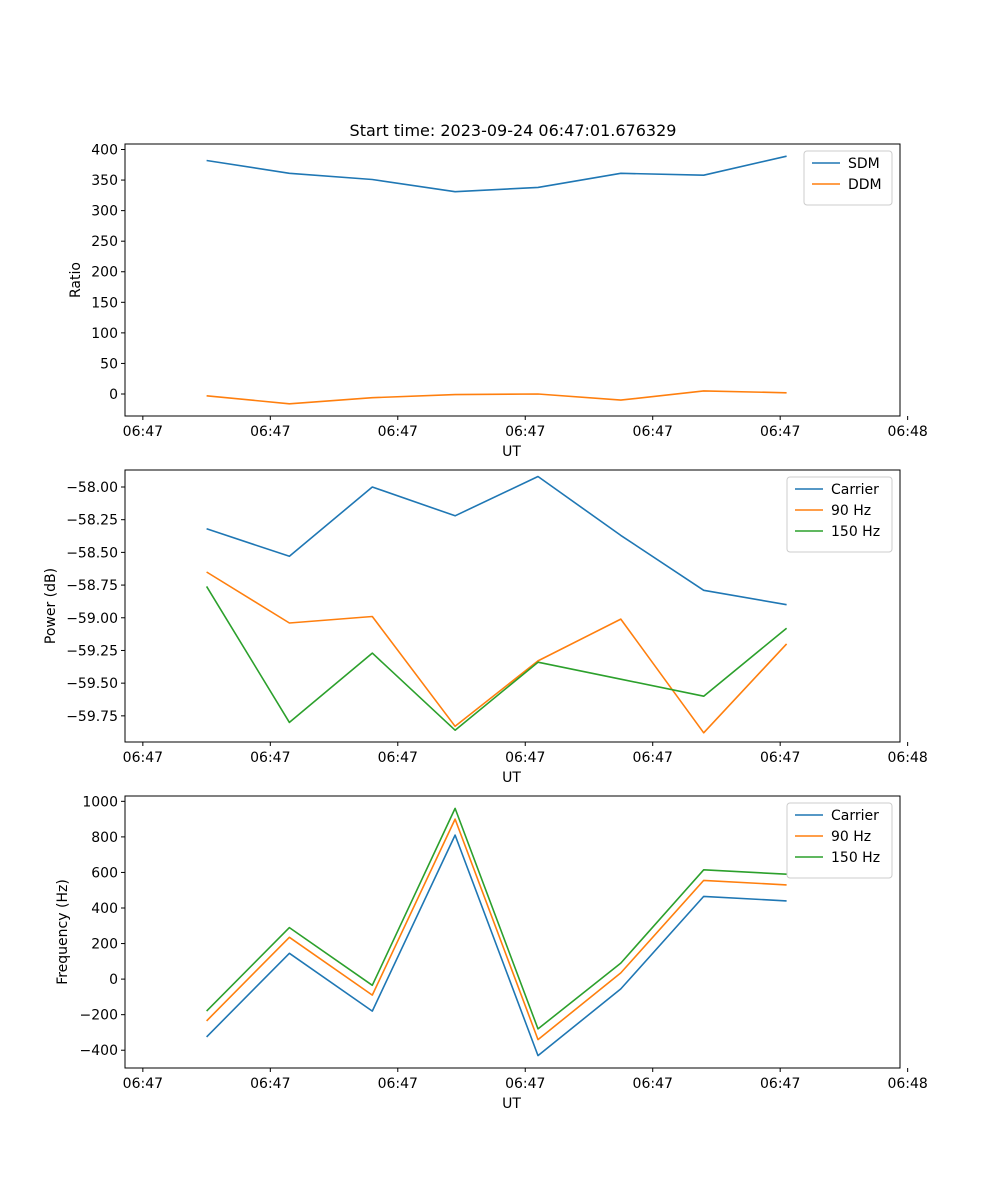 This screenshot has height=1200, width=1000. What do you see at coordinates (92, 553) in the screenshot?
I see `y-tick-label: −58.50` at bounding box center [92, 553].